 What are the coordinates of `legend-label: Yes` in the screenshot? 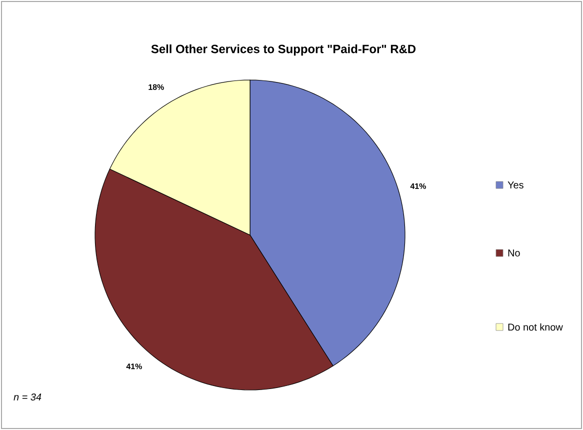 It's located at (516, 185).